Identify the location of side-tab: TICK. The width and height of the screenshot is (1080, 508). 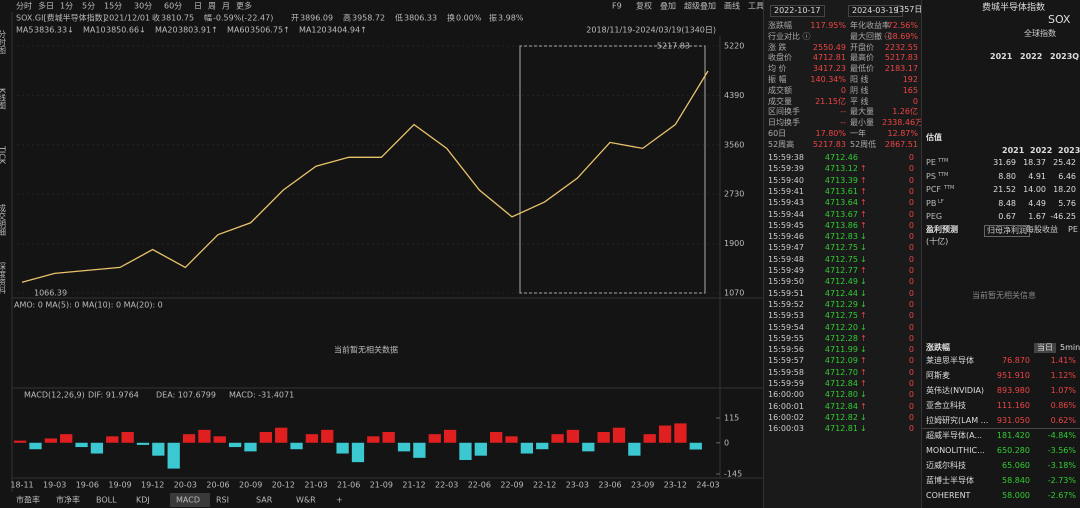
(3, 155).